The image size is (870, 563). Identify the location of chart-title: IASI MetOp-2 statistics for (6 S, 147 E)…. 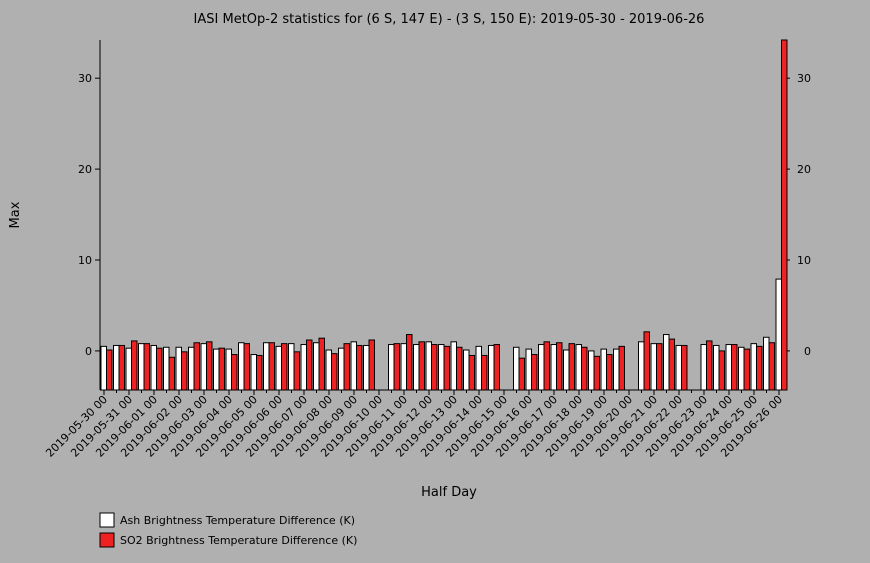
(449, 19).